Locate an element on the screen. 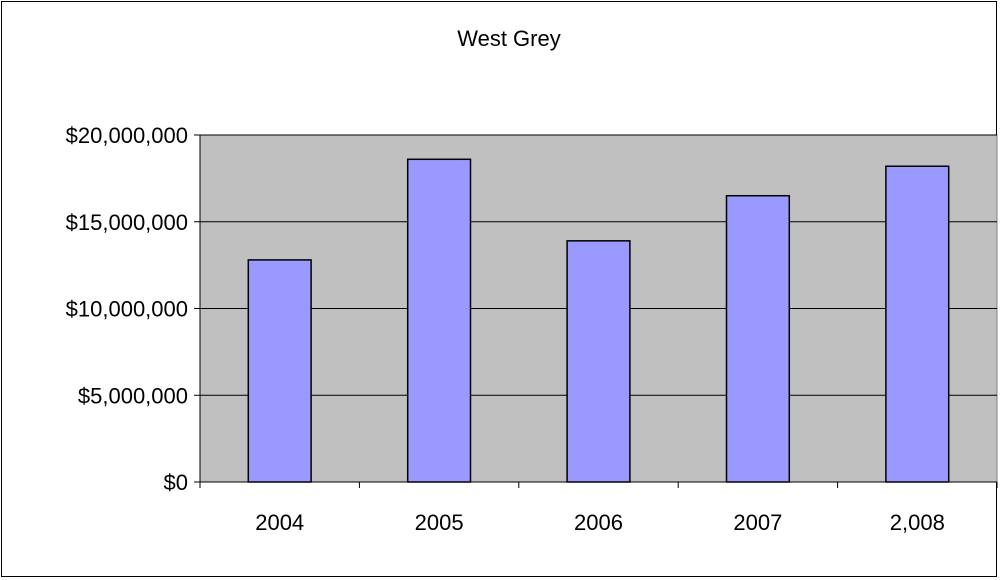  y-tick-label: $10,000,000 is located at coordinates (127, 309).